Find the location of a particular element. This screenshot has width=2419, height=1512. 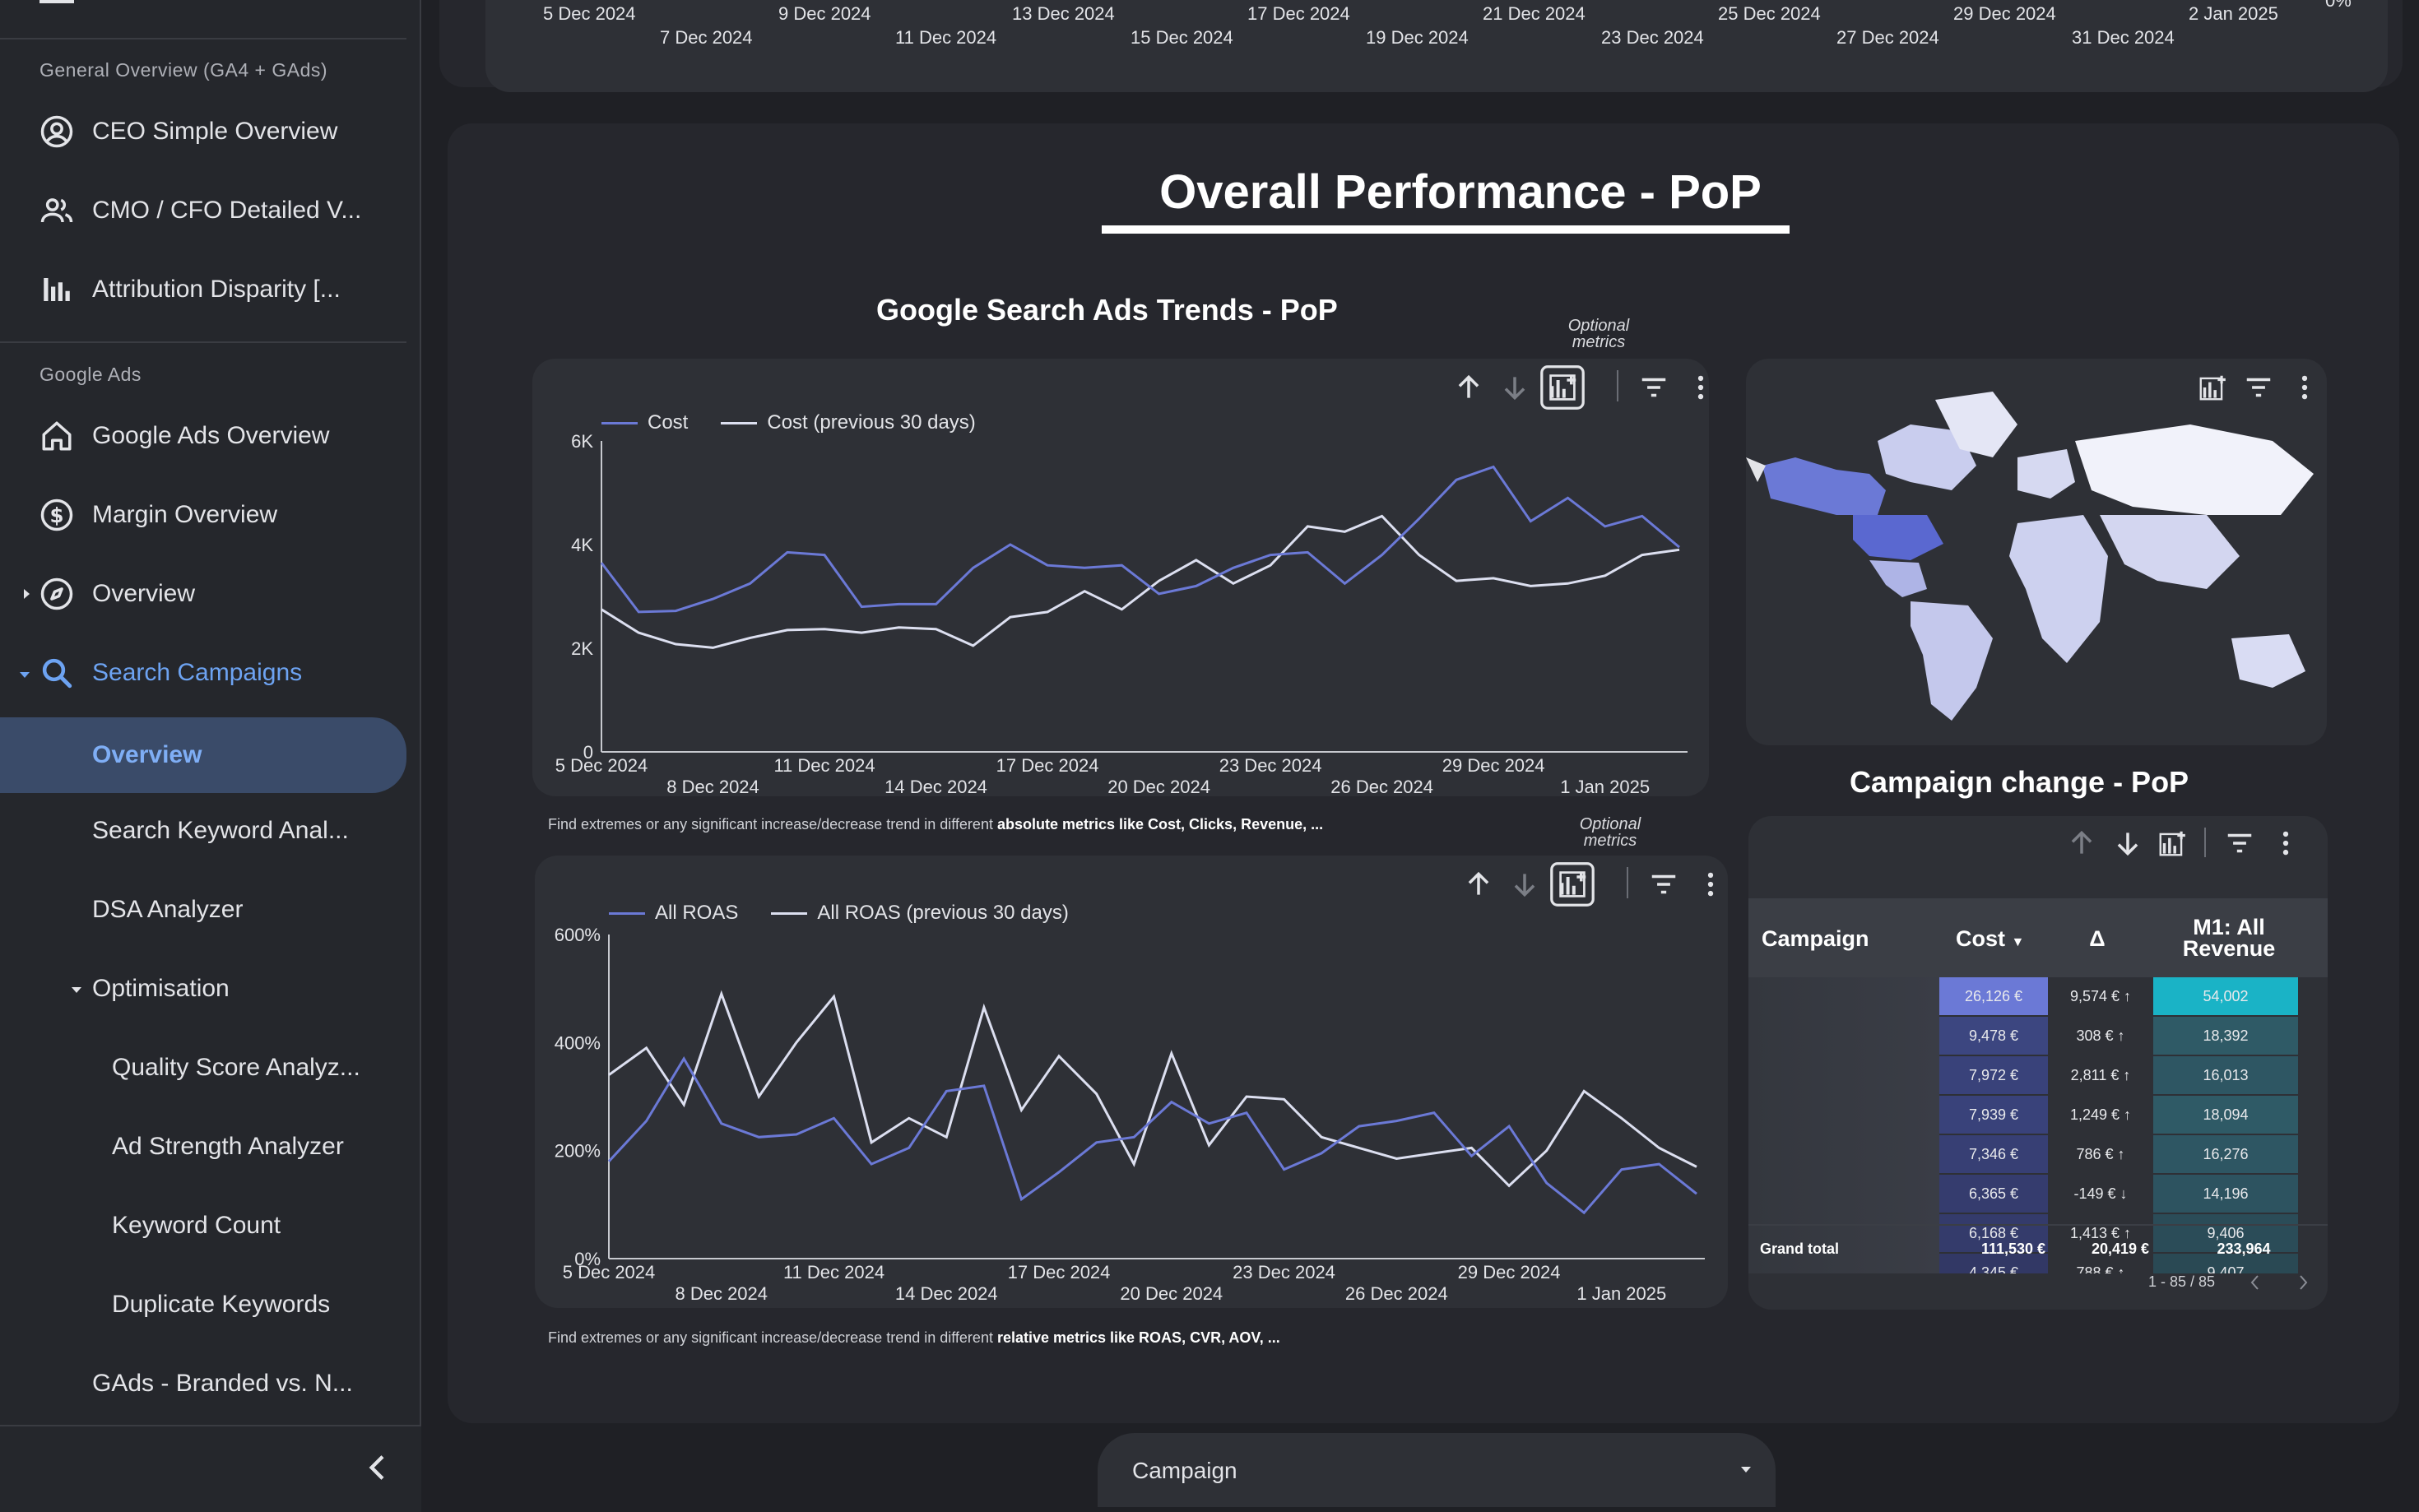

sidebar-top-fragment is located at coordinates (57, 1).